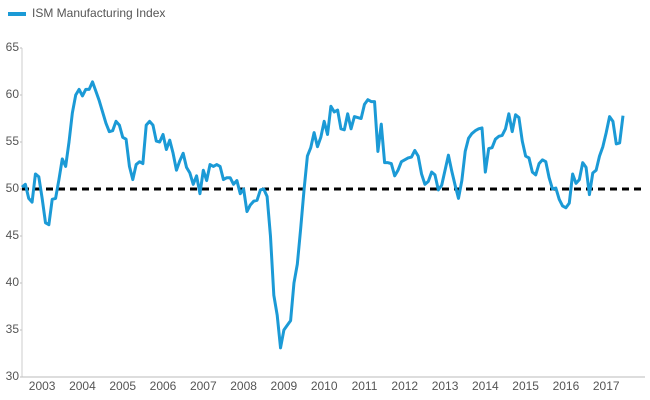 This screenshot has width=650, height=400. Describe the element at coordinates (163, 386) in the screenshot. I see `x-tick-label: 2006` at that location.